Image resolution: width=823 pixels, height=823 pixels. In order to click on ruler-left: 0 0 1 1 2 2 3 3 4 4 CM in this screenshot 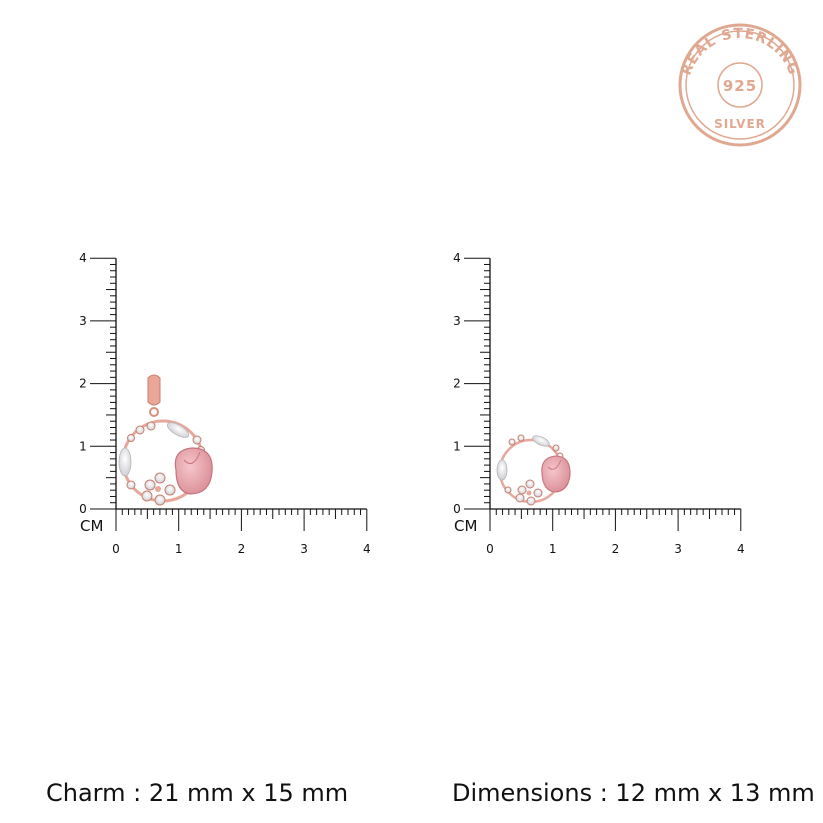, I will do `click(224, 403)`.